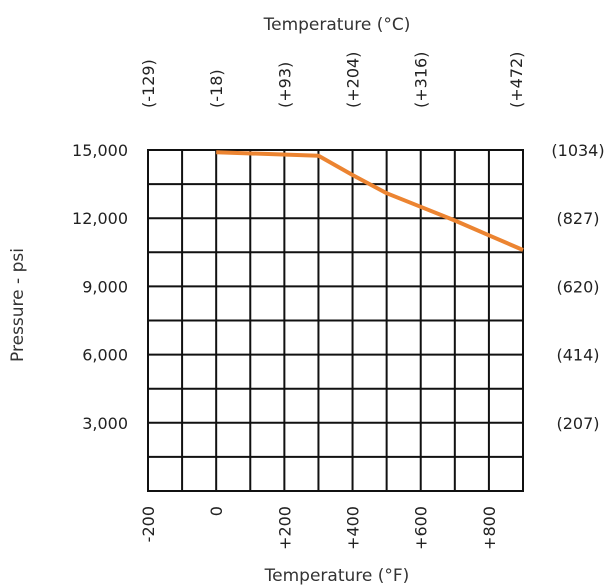  I want to click on y-axis-title: Pressure - psi, so click(18, 305).